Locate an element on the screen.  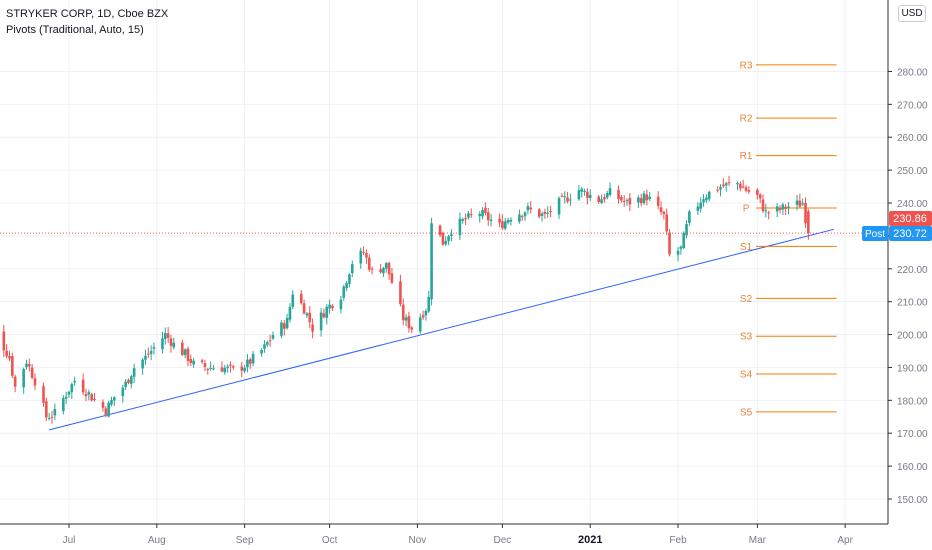
time-axis: Jul Aug Sep Oct Nov Dec 2021 Feb Mar Apr is located at coordinates (458, 535).